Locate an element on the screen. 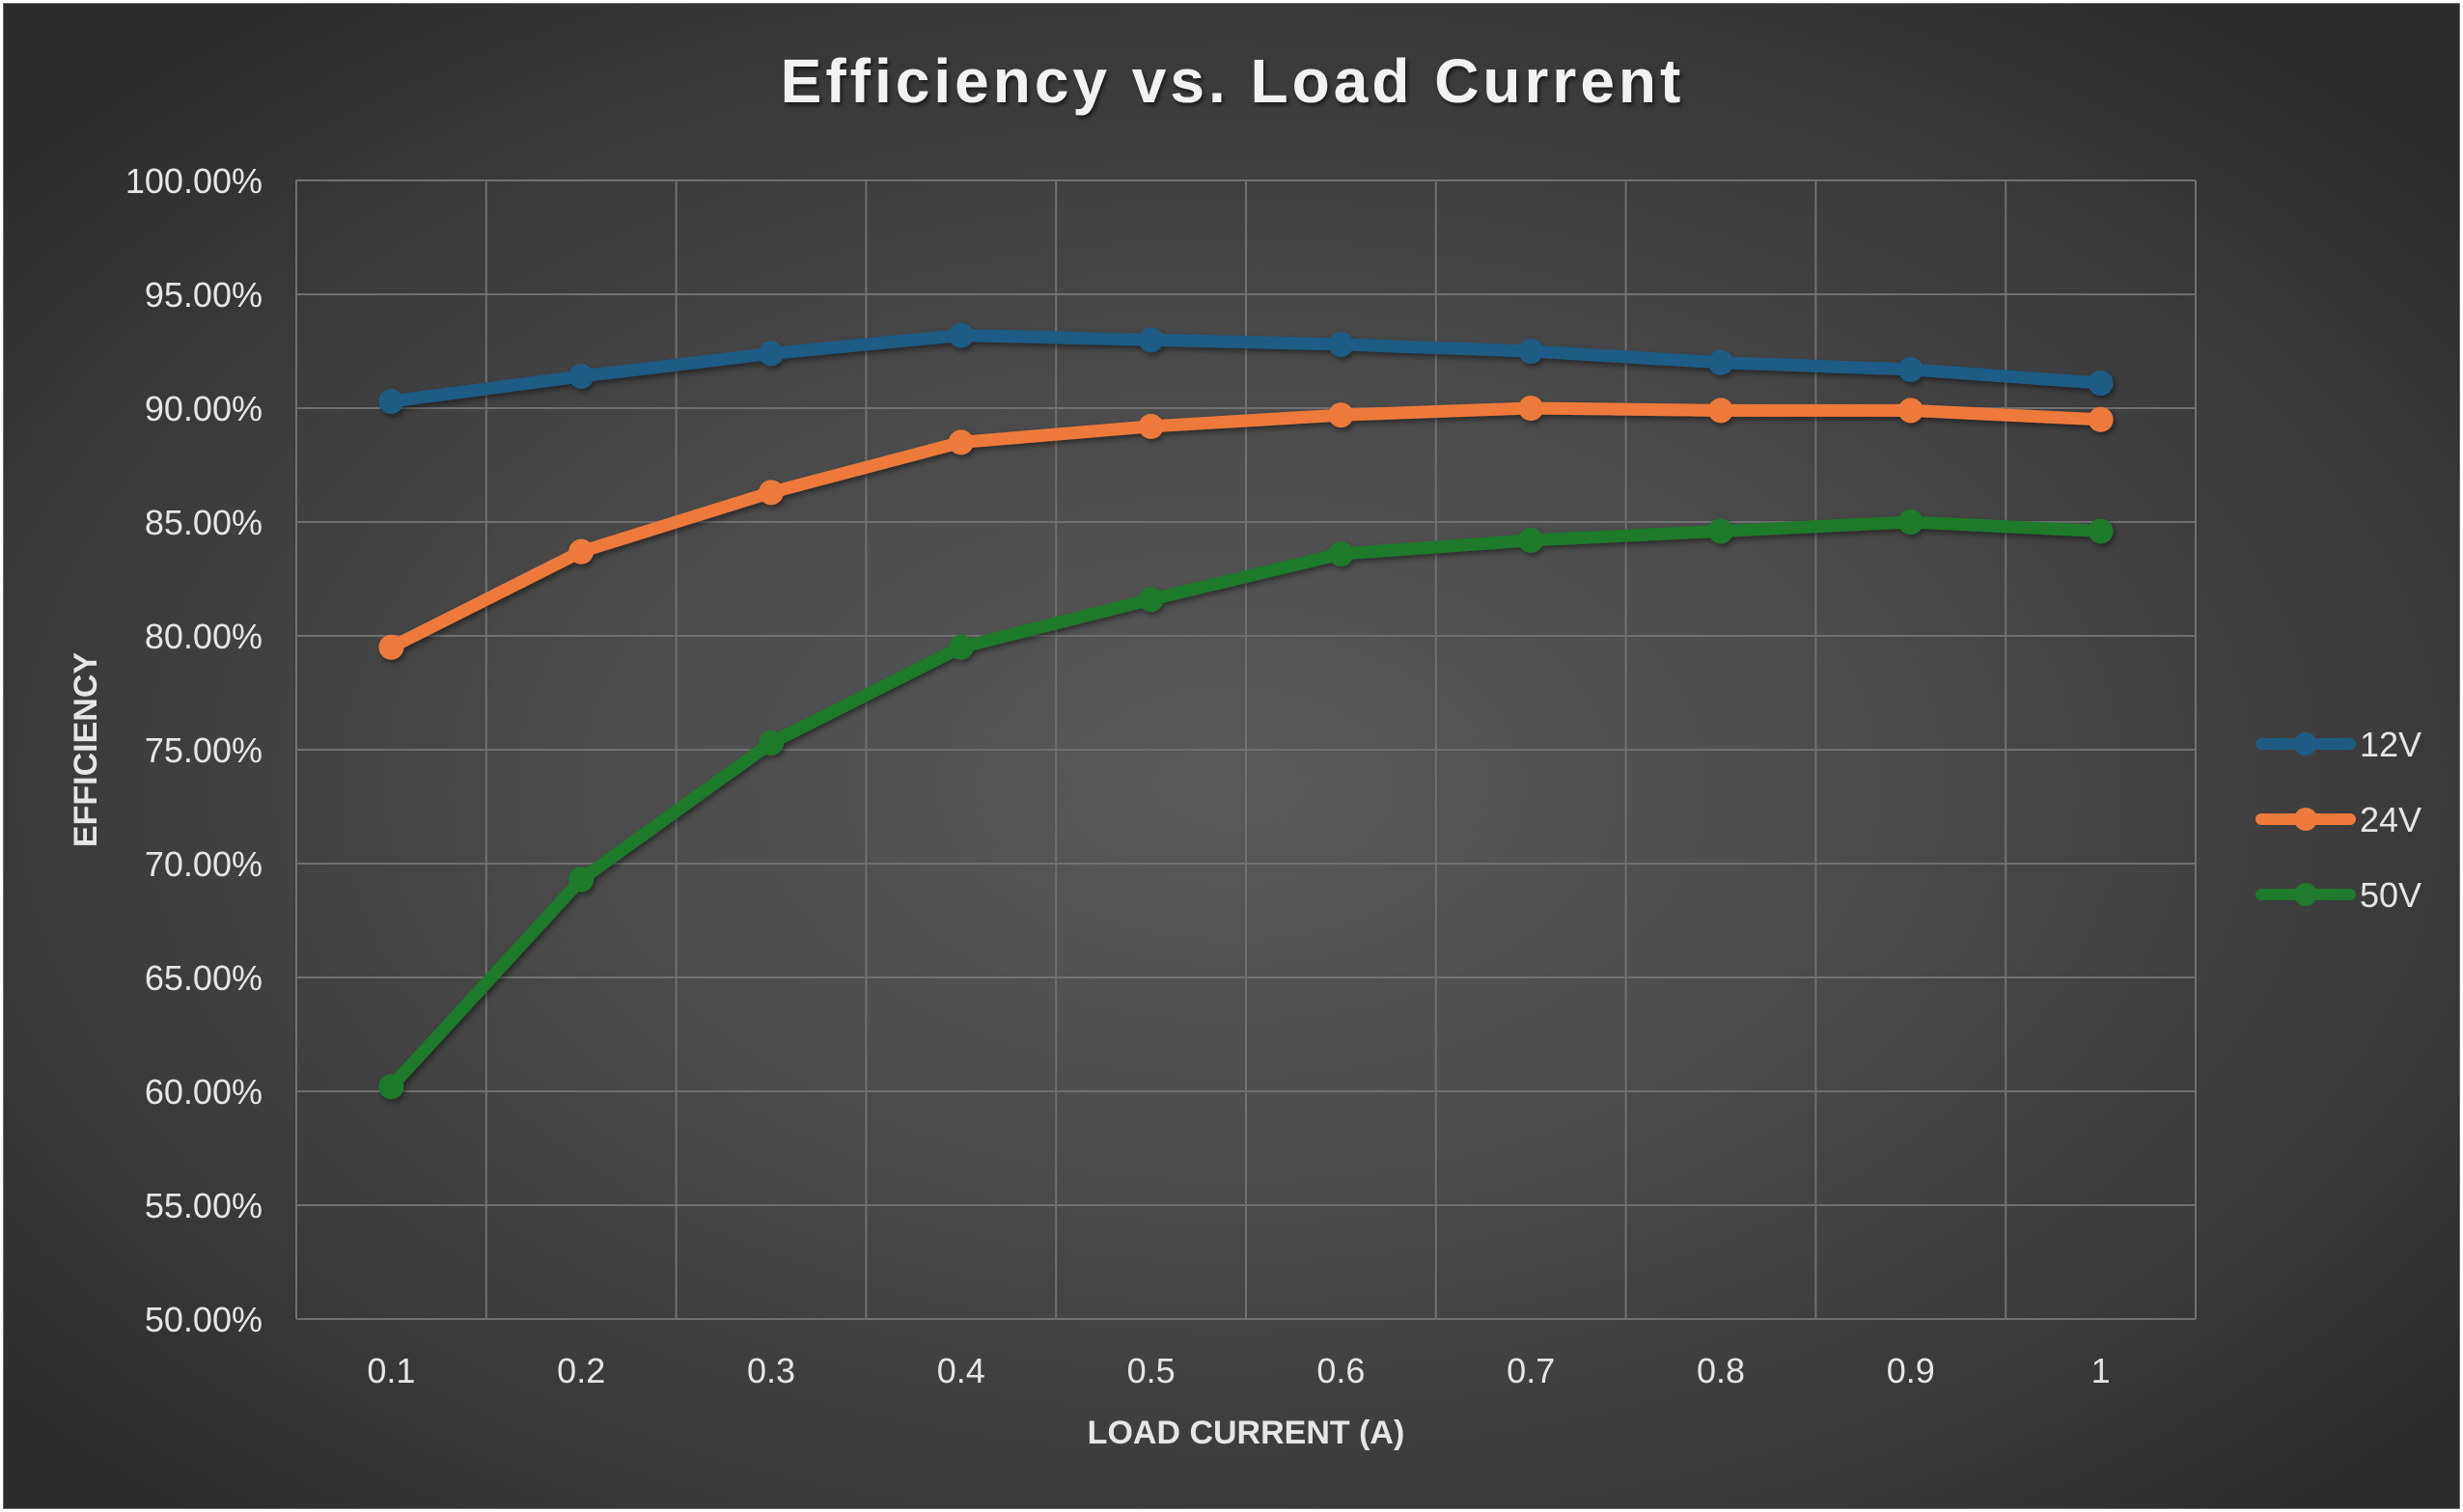 The image size is (2463, 1512). x-tick-label: 0.8 is located at coordinates (1721, 1370).